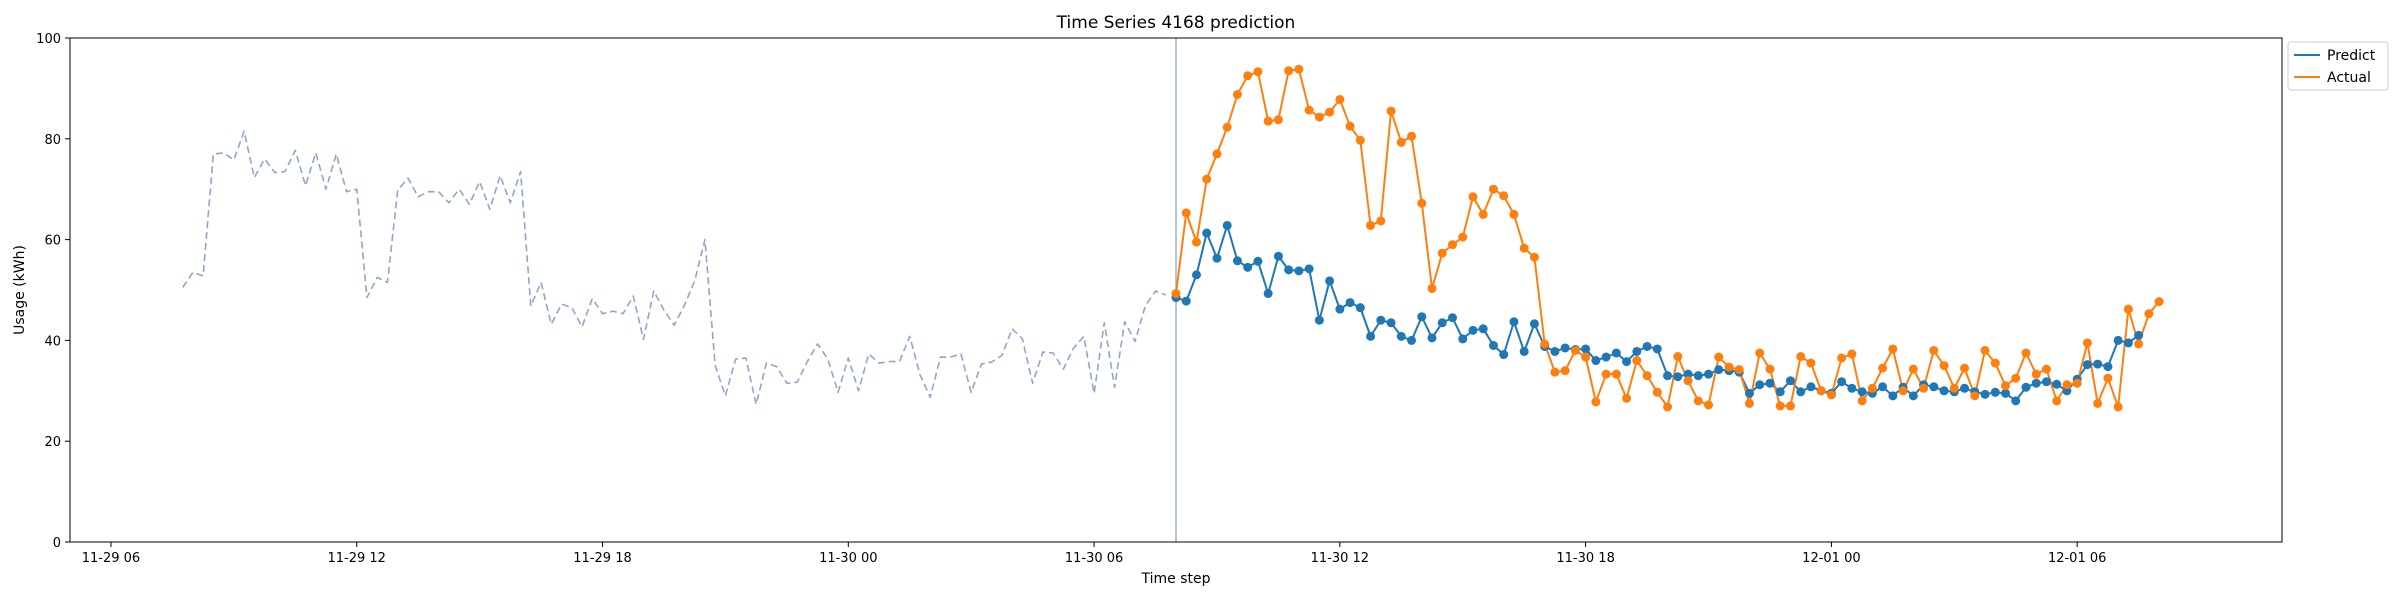 The height and width of the screenshot is (600, 2400). What do you see at coordinates (48, 39) in the screenshot?
I see `y-tick-label: 100` at bounding box center [48, 39].